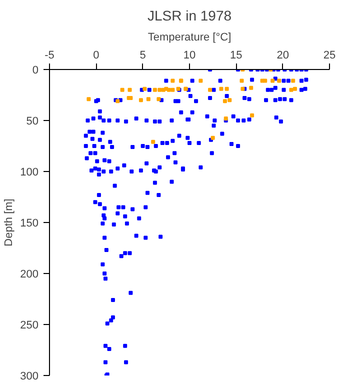 The height and width of the screenshot is (384, 341). I want to click on x-axis-title: Temperature [°C], so click(190, 38).